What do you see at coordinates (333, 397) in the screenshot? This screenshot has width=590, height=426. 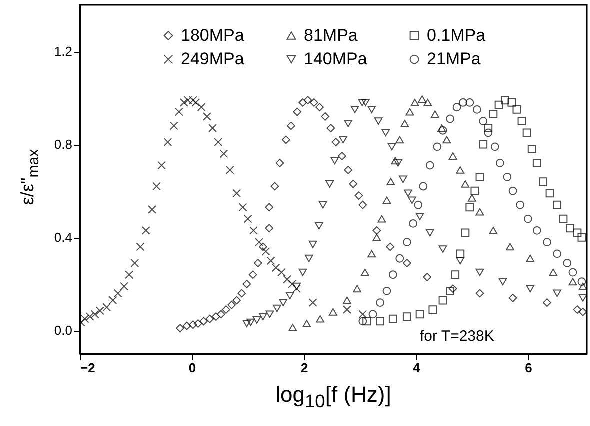 I see `x-axis-title: log$_{10}$[f (Hz)]` at bounding box center [333, 397].